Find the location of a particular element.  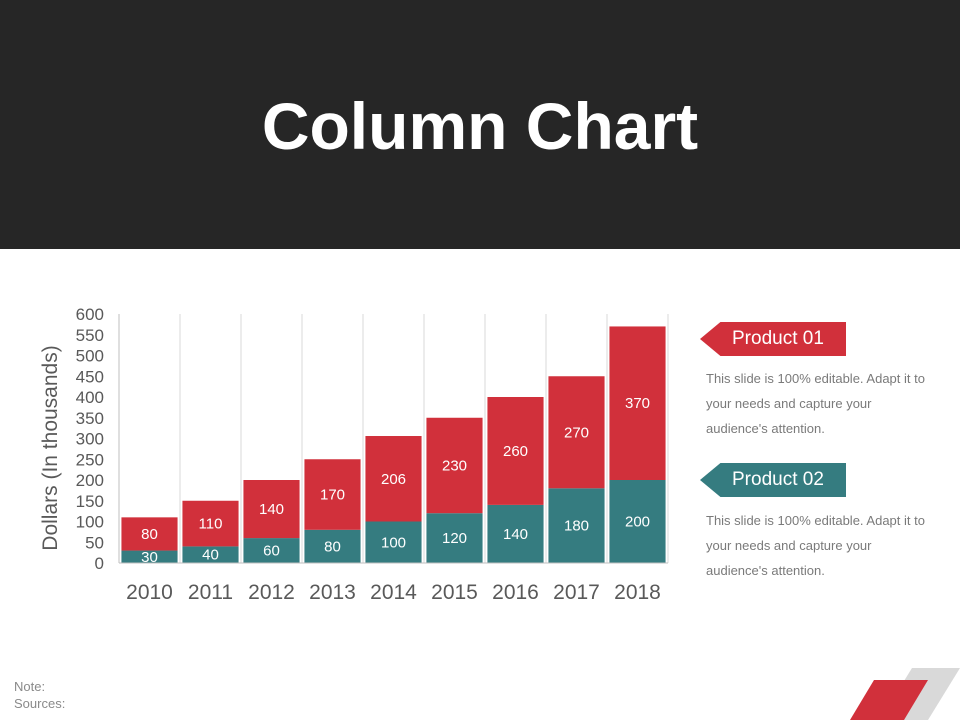

data-label: 200 is located at coordinates (637, 522).